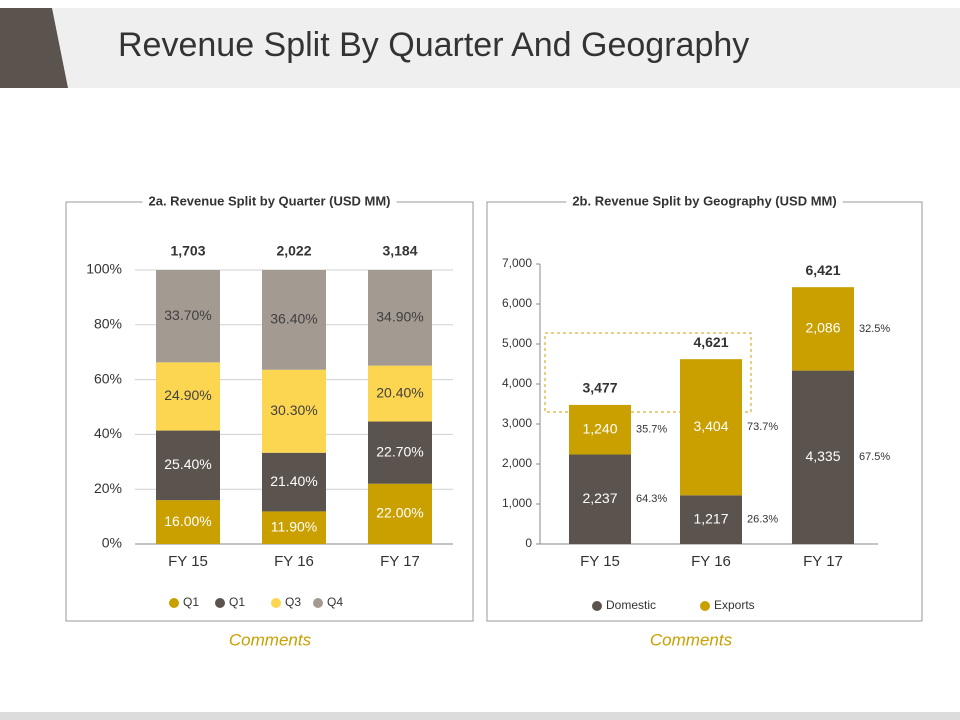 Image resolution: width=960 pixels, height=720 pixels. What do you see at coordinates (651, 430) in the screenshot?
I see `share-label: 35.7%` at bounding box center [651, 430].